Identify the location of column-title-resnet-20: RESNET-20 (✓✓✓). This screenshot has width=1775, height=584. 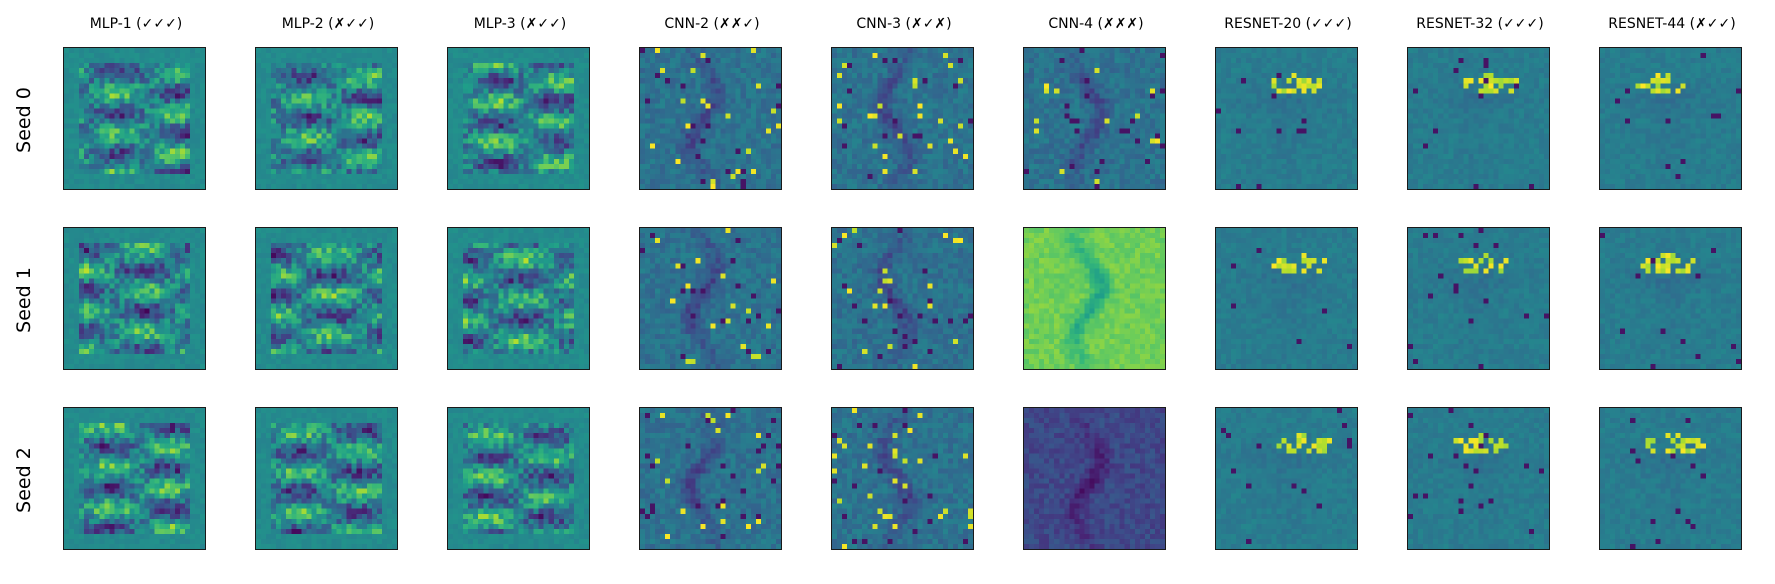
(1288, 24).